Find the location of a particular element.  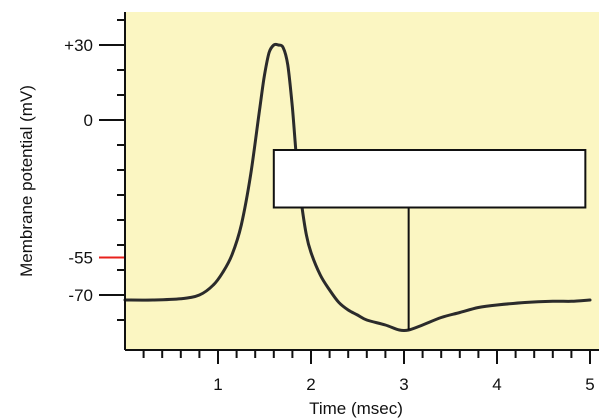

x-tick-label: 3 is located at coordinates (403, 384).